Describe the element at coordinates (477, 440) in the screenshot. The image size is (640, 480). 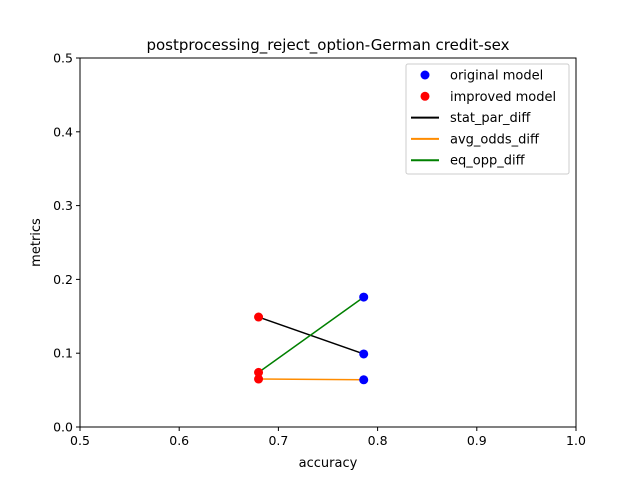
I see `x-tick-label: 0.9` at that location.